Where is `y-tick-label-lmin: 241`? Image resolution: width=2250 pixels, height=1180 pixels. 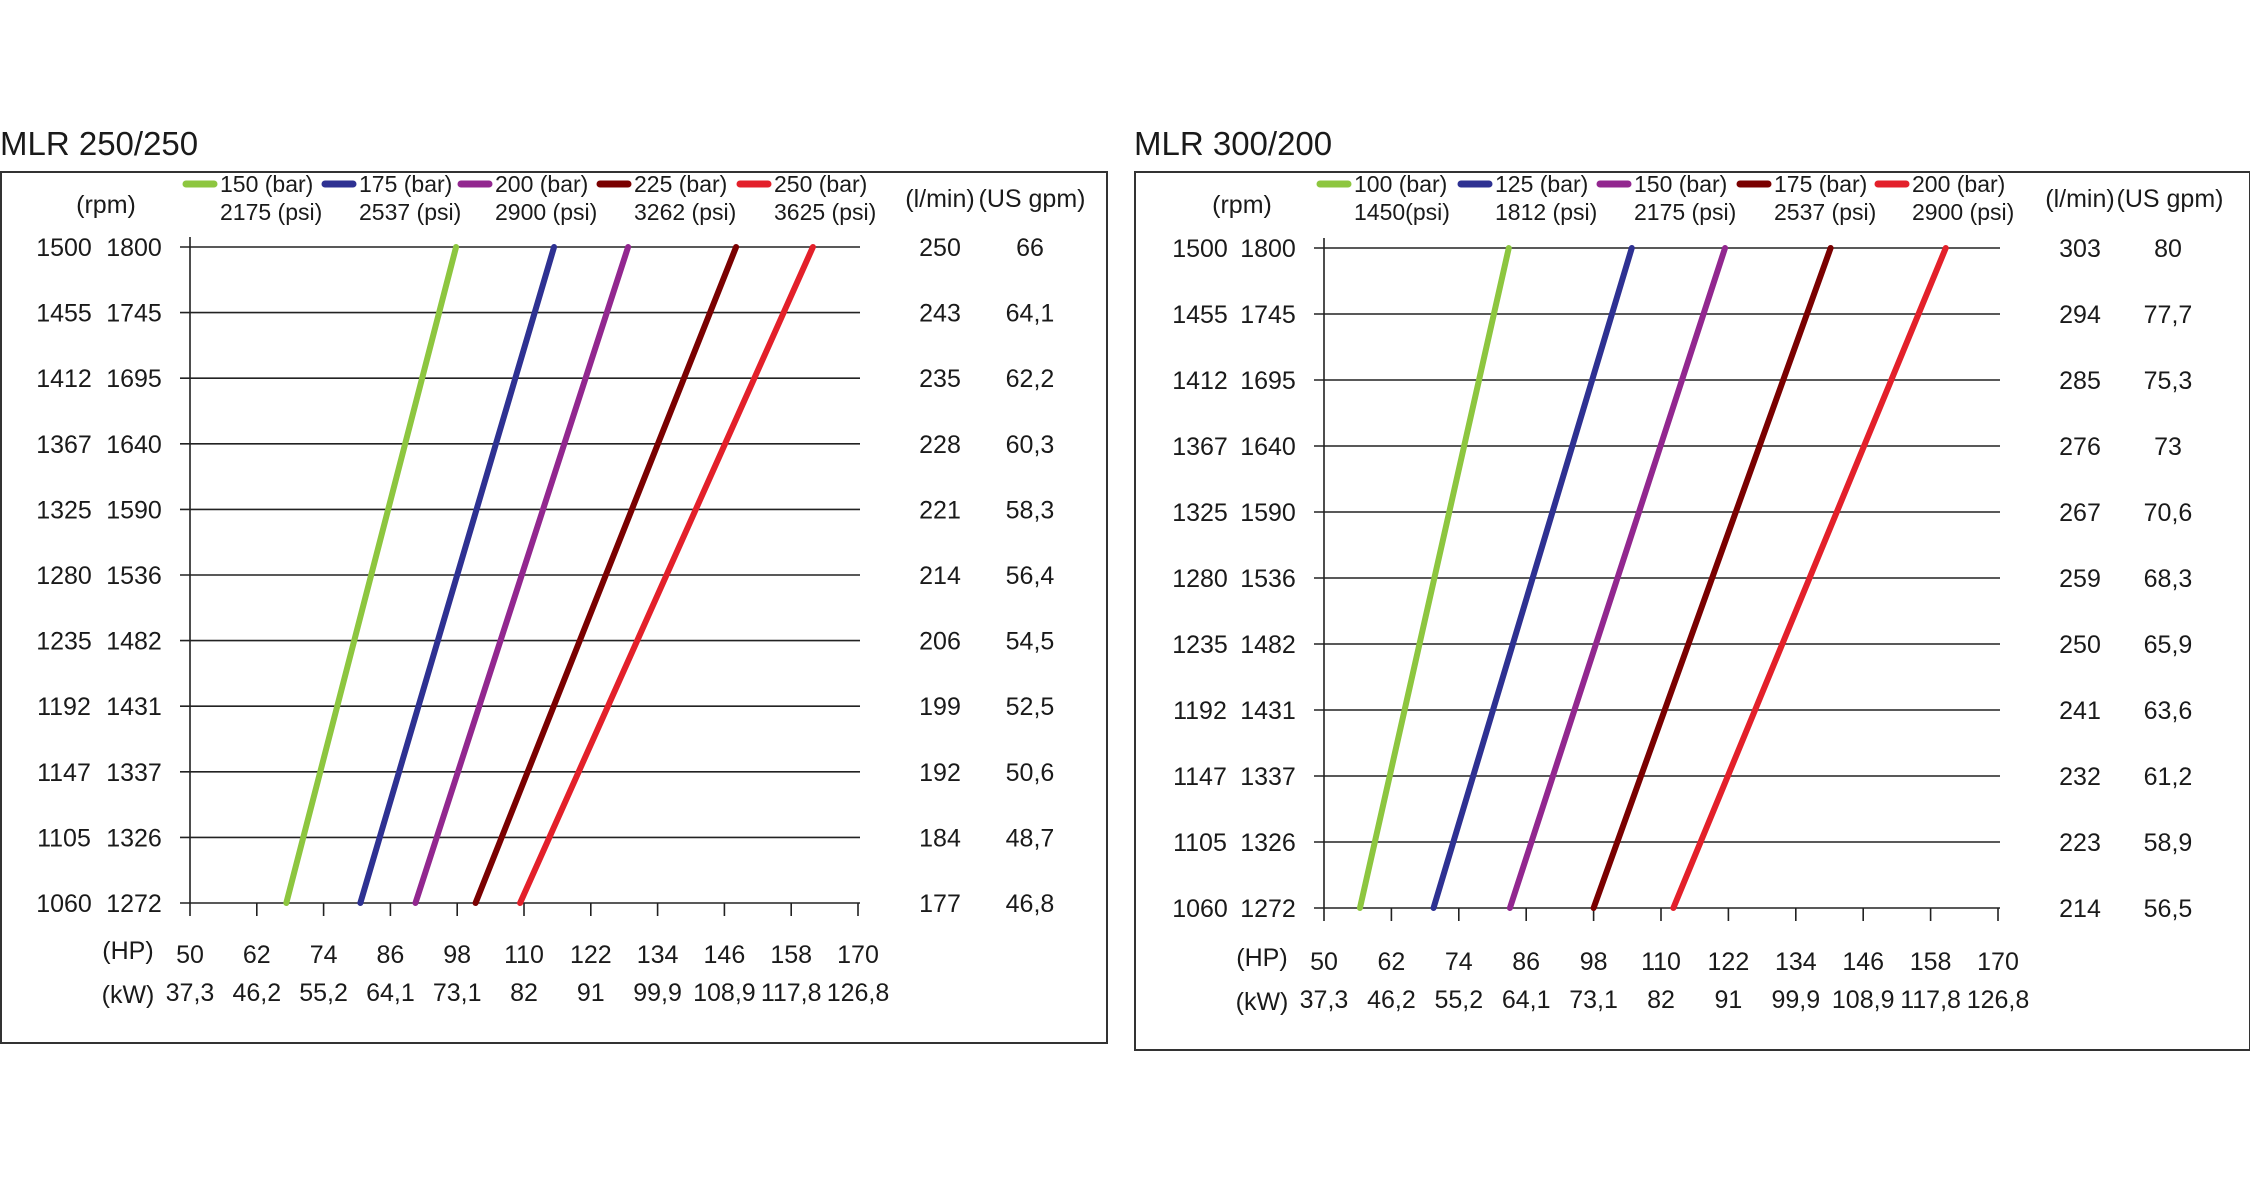 y-tick-label-lmin: 241 is located at coordinates (2080, 711).